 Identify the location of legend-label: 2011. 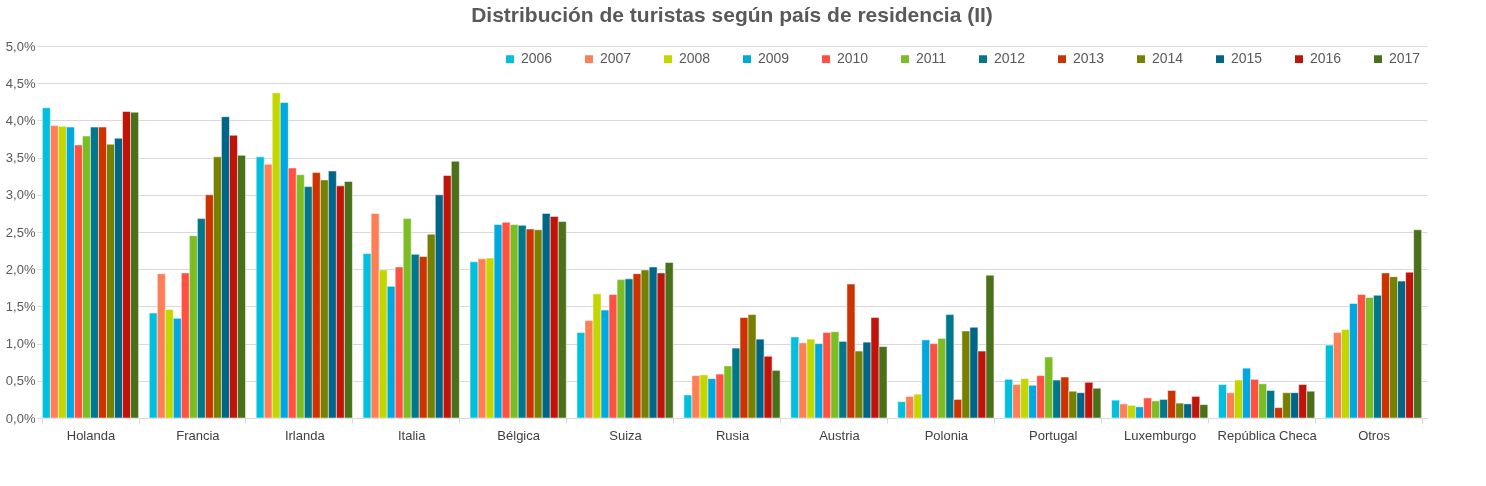
(931, 58).